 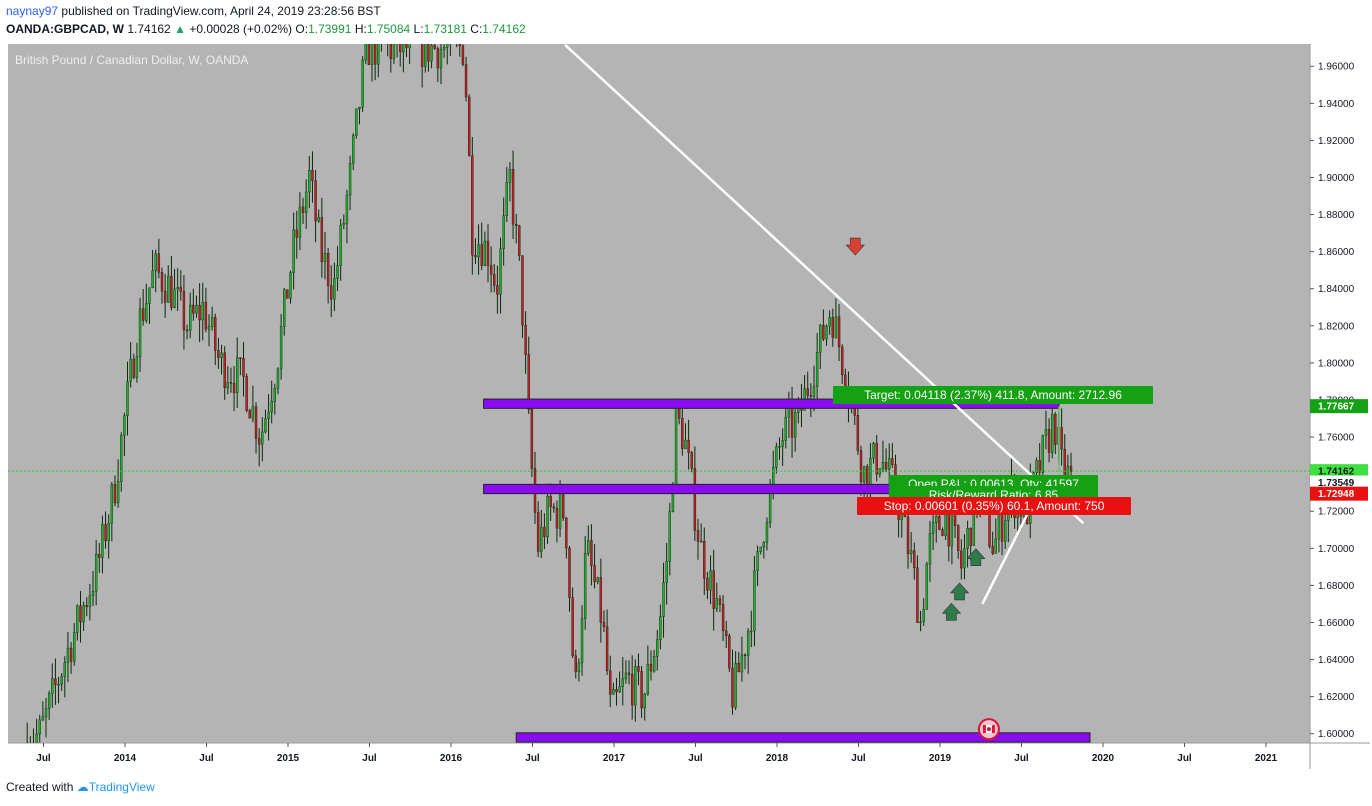 What do you see at coordinates (445, 29) in the screenshot?
I see `low-value: 1.73181` at bounding box center [445, 29].